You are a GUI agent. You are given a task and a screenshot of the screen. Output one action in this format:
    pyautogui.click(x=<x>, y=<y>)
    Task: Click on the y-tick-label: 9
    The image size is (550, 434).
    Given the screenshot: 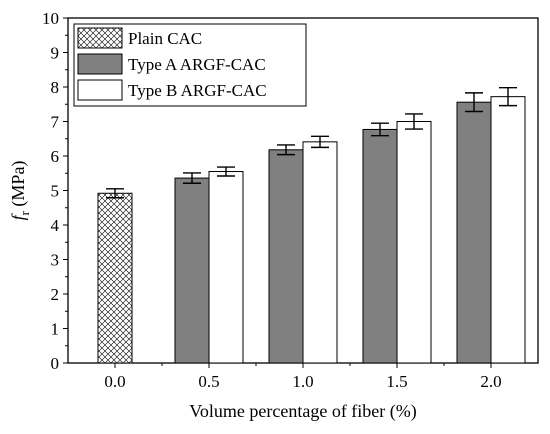 What is the action you would take?
    pyautogui.click(x=55, y=53)
    